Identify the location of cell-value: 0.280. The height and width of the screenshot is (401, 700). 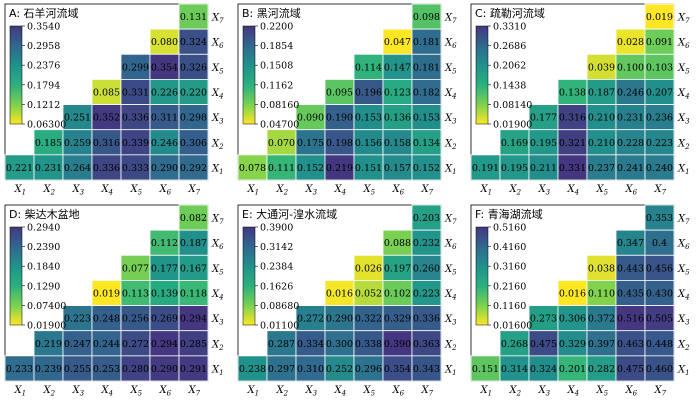
(135, 369).